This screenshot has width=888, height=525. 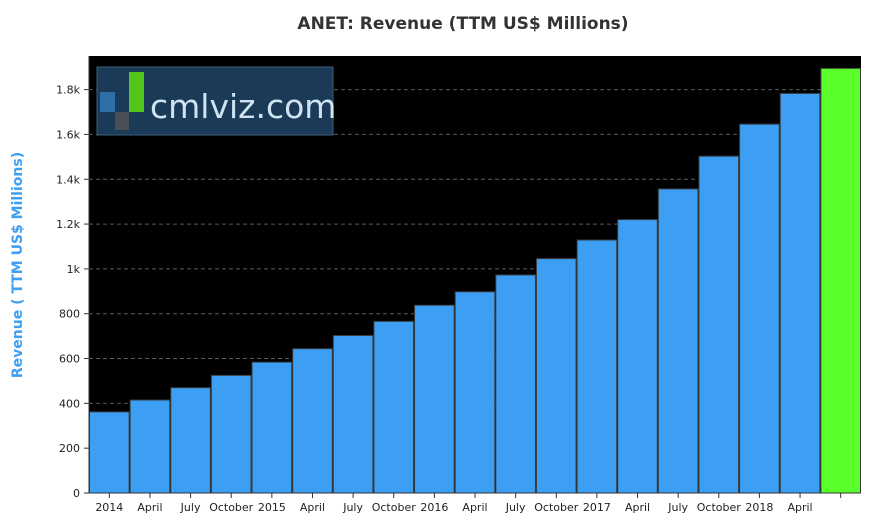 I want to click on y-tick-label: 1.8k, so click(x=68, y=90).